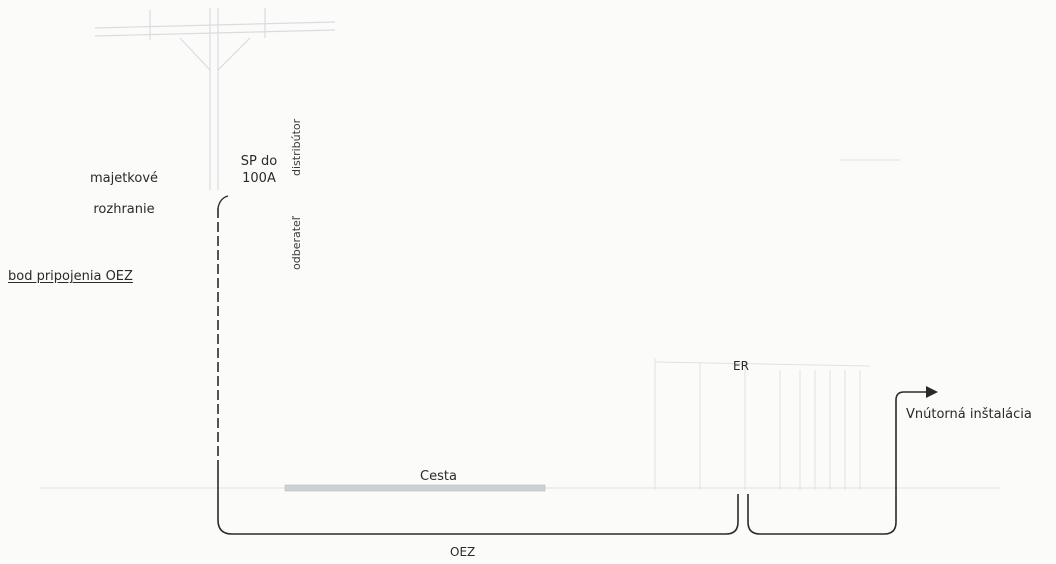 Image resolution: width=1056 pixels, height=564 pixels. Describe the element at coordinates (259, 178) in the screenshot. I see `label-sp-line2: 100A` at that location.